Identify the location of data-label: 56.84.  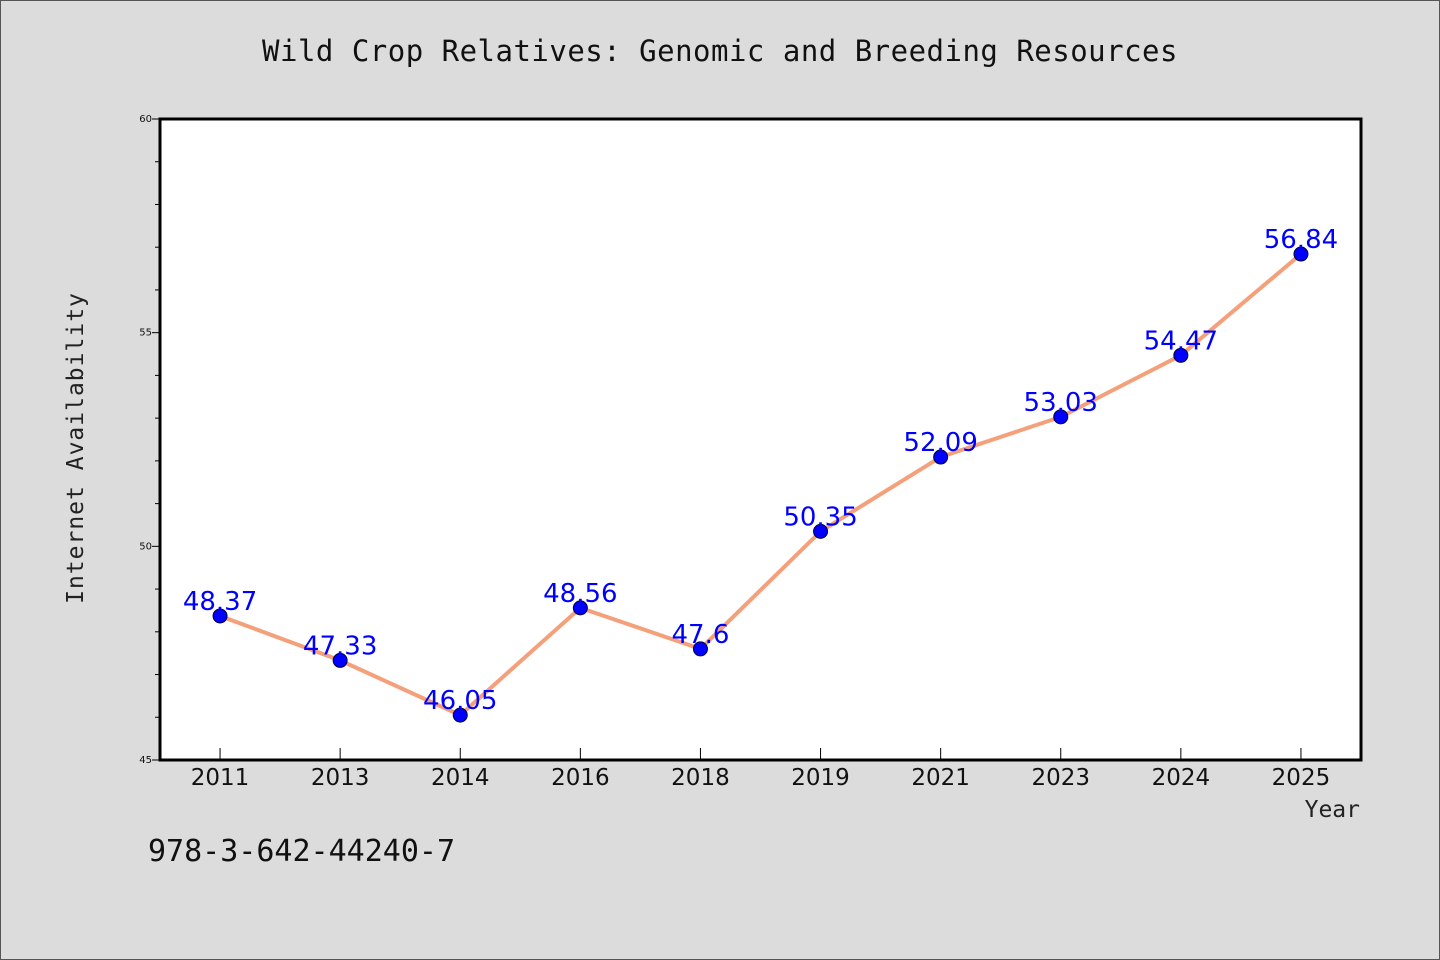
(1301, 240).